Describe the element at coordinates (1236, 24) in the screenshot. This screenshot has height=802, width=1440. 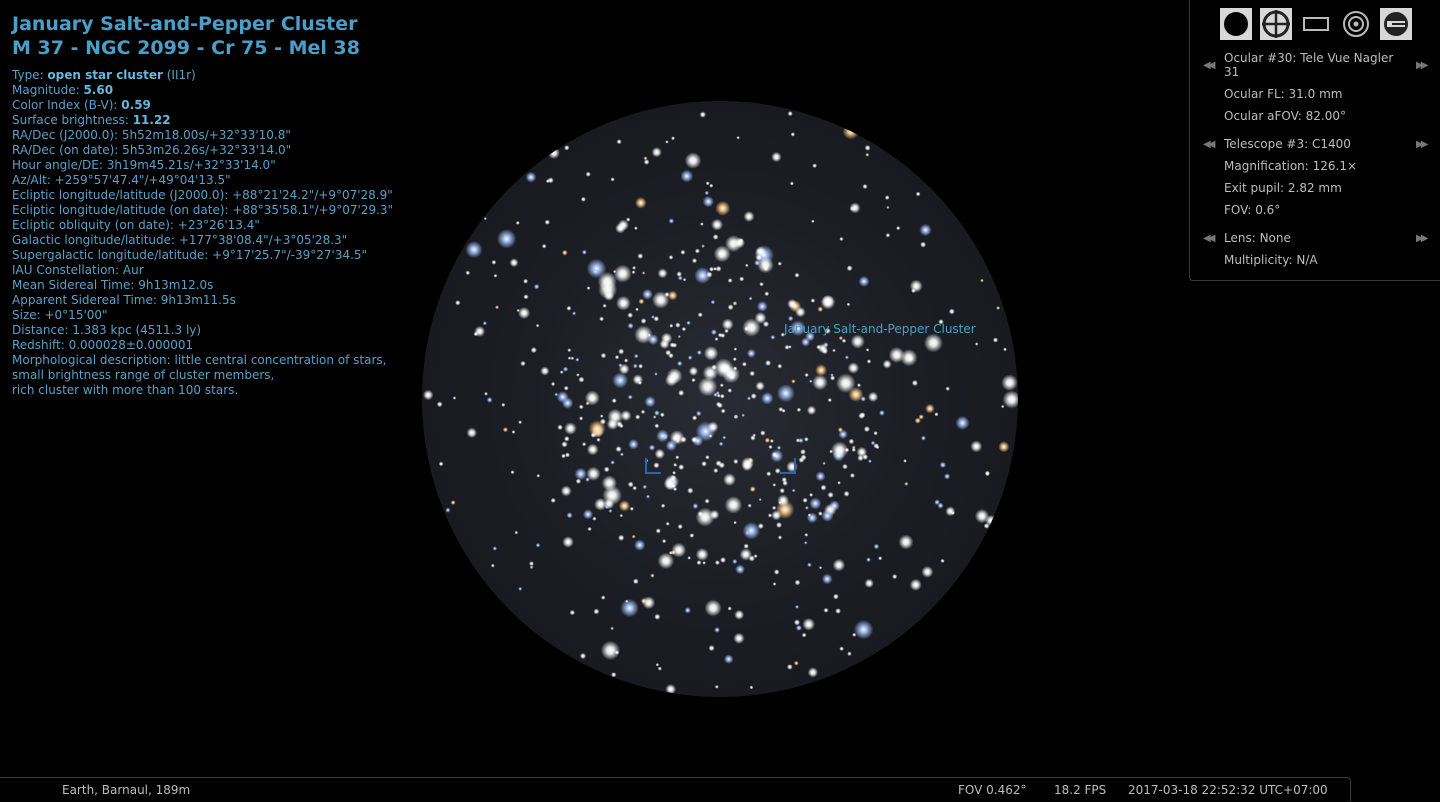
I see `ocular-view-icon` at that location.